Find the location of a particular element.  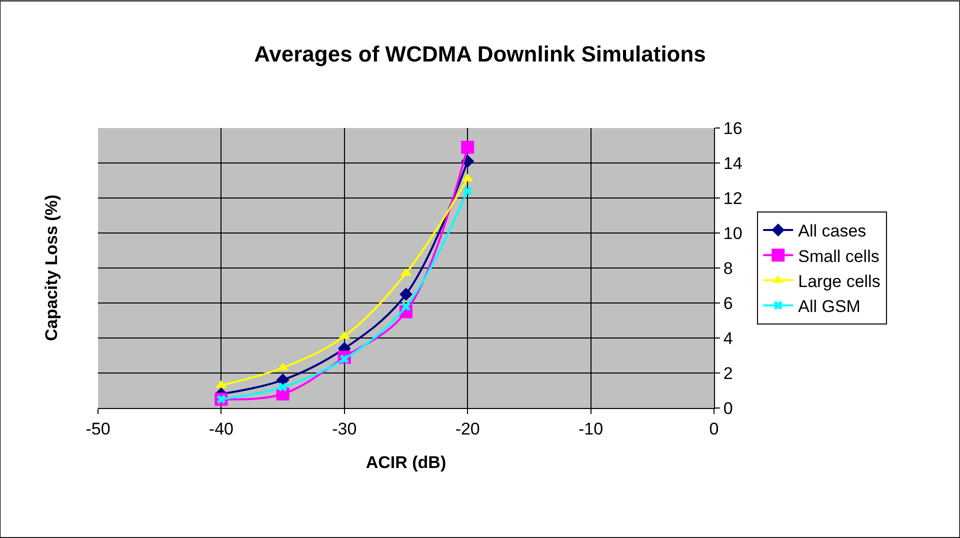

x-tick-label: -20 is located at coordinates (467, 428).